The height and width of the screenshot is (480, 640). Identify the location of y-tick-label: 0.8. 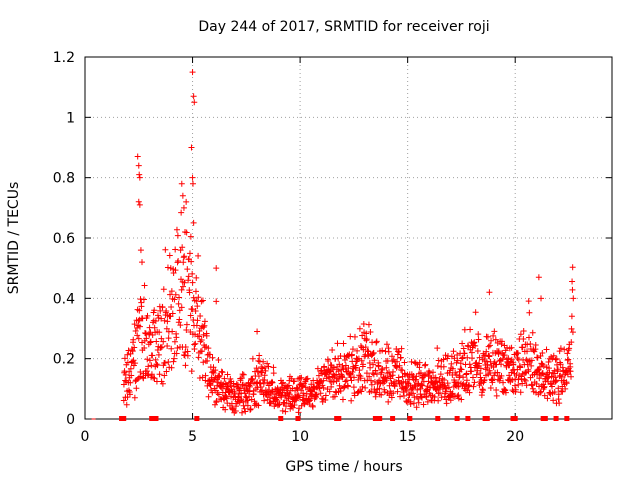
(64, 179).